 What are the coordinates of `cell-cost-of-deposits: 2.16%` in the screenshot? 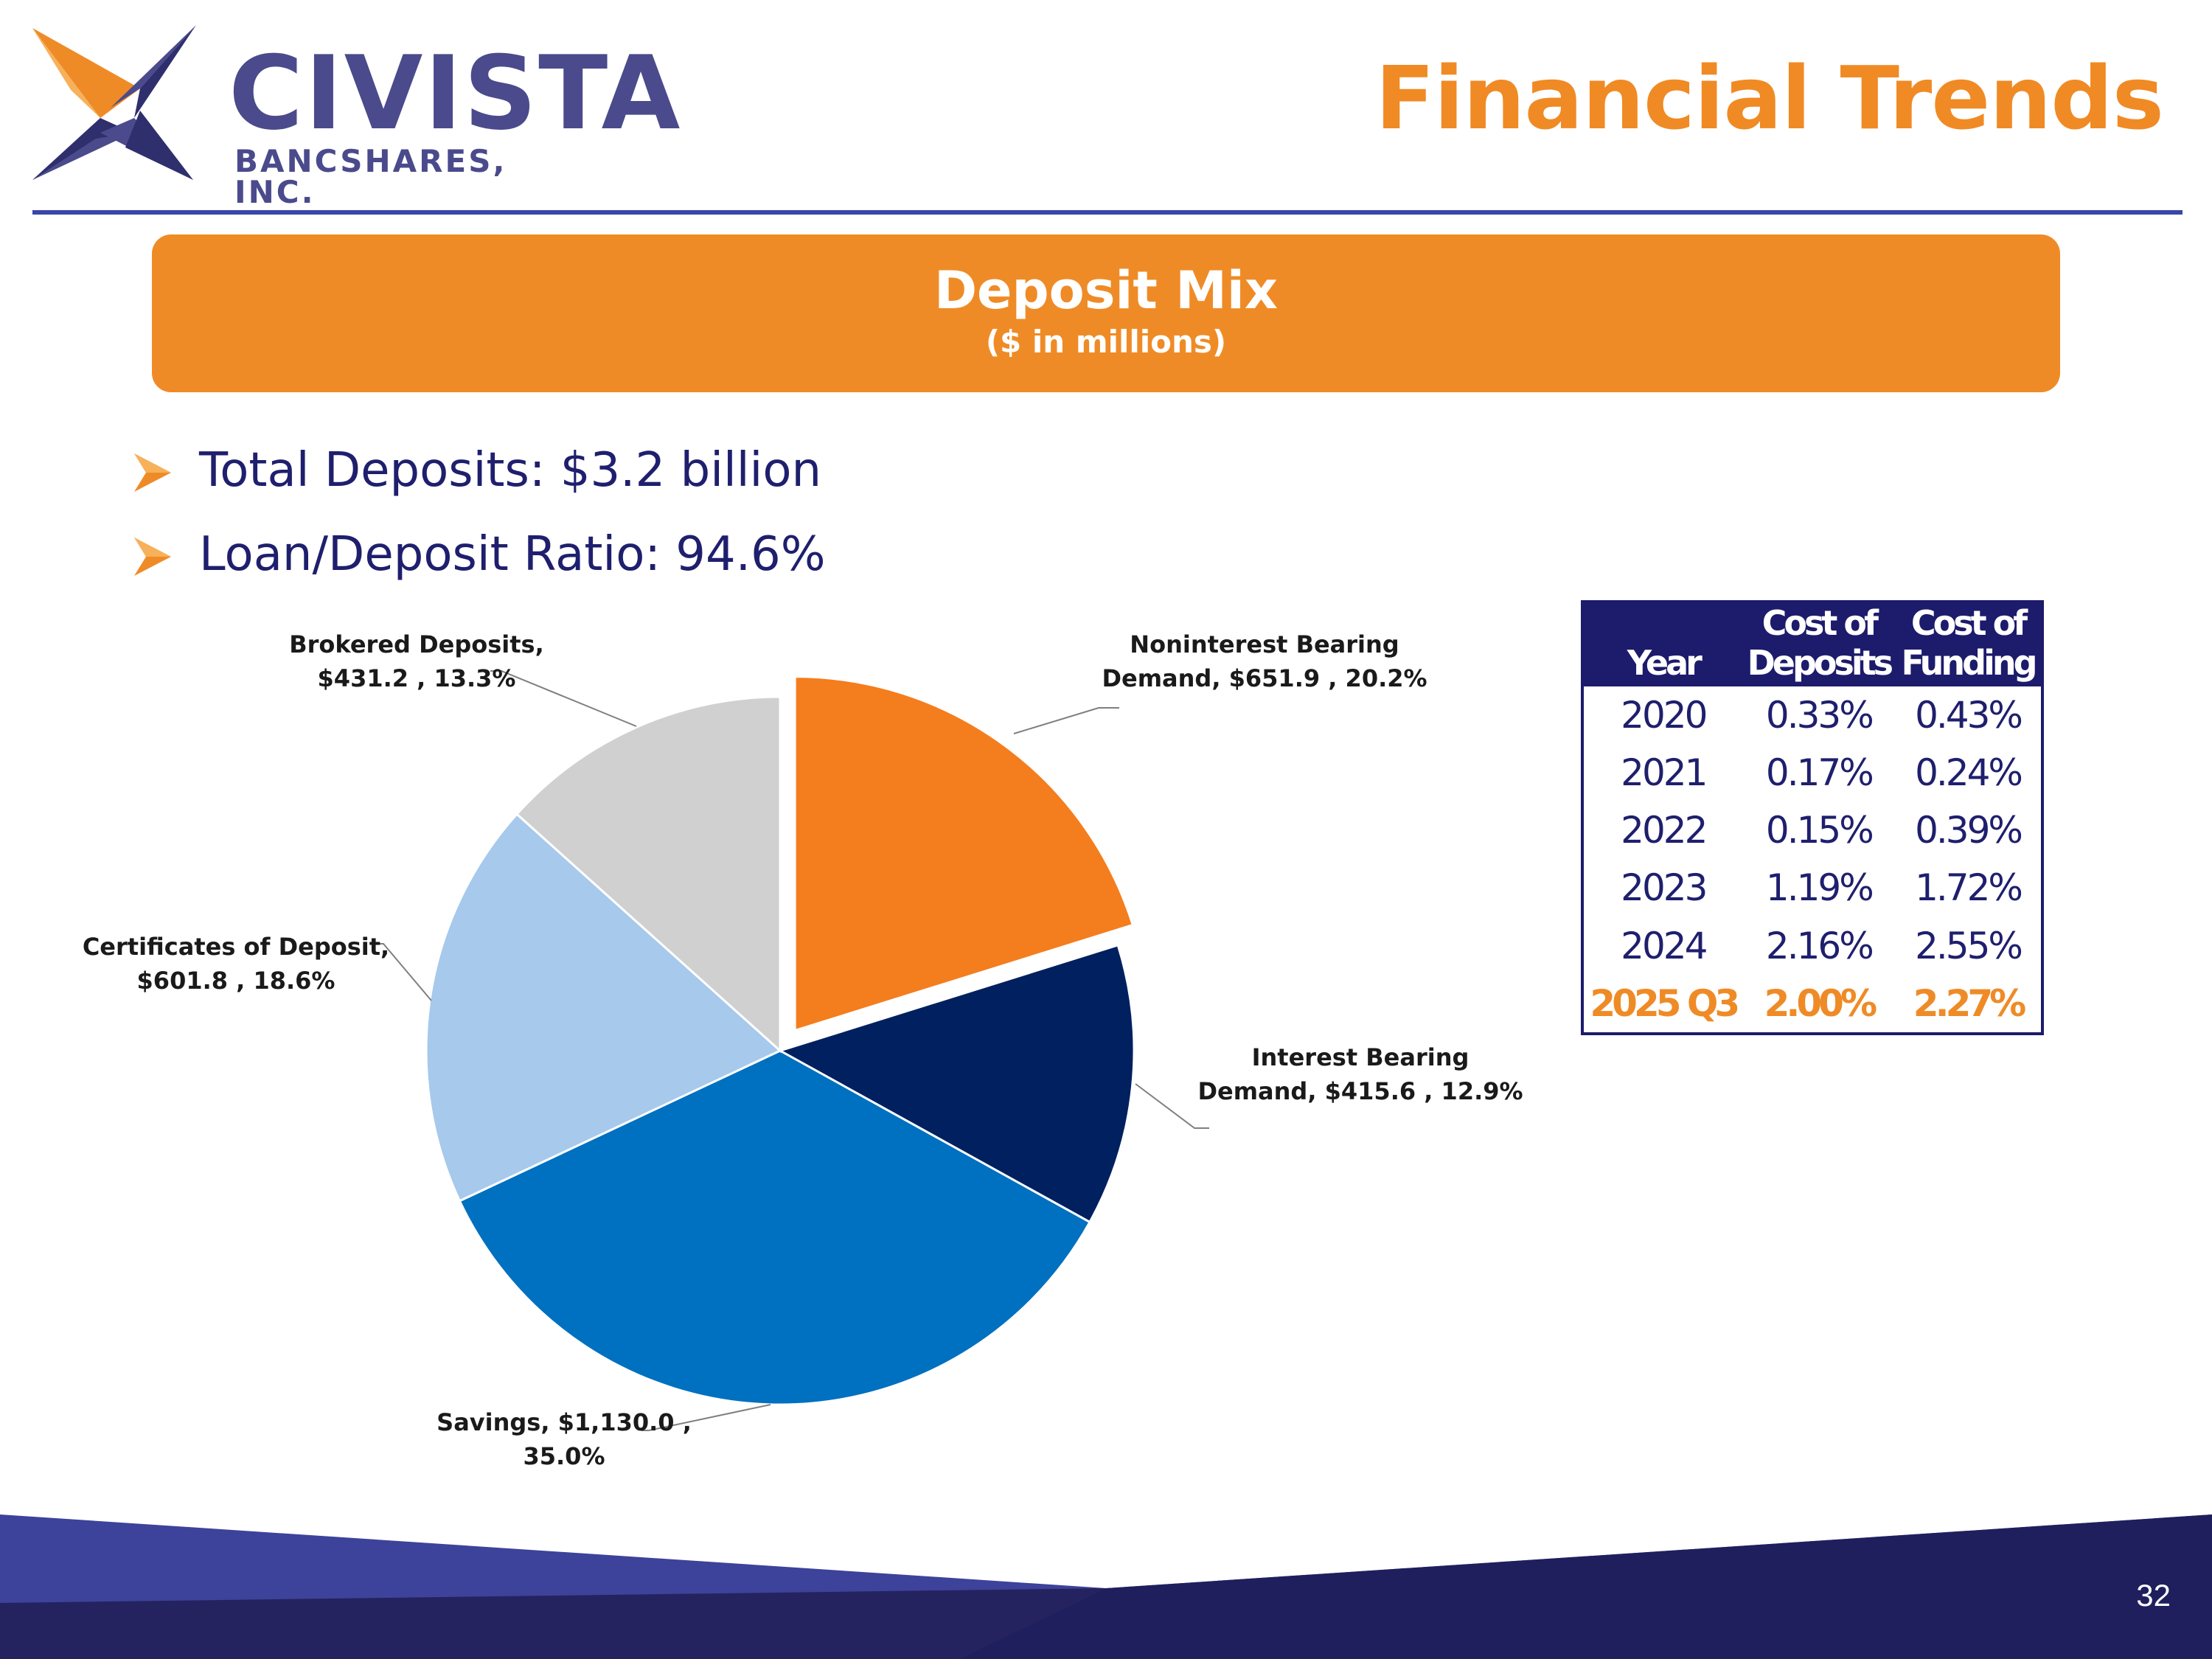 It's located at (1819, 945).